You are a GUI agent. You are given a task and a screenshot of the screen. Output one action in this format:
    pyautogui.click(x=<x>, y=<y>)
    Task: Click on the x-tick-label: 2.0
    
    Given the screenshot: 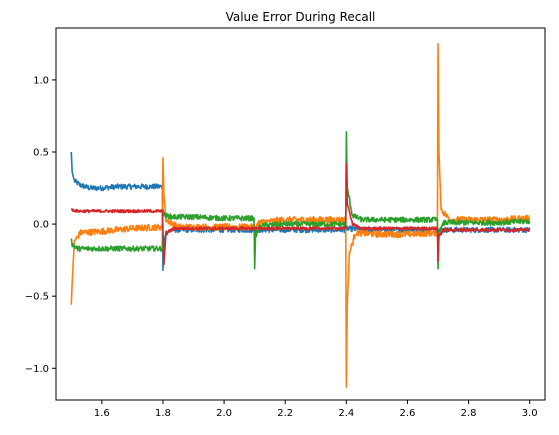 What is the action you would take?
    pyautogui.click(x=224, y=413)
    